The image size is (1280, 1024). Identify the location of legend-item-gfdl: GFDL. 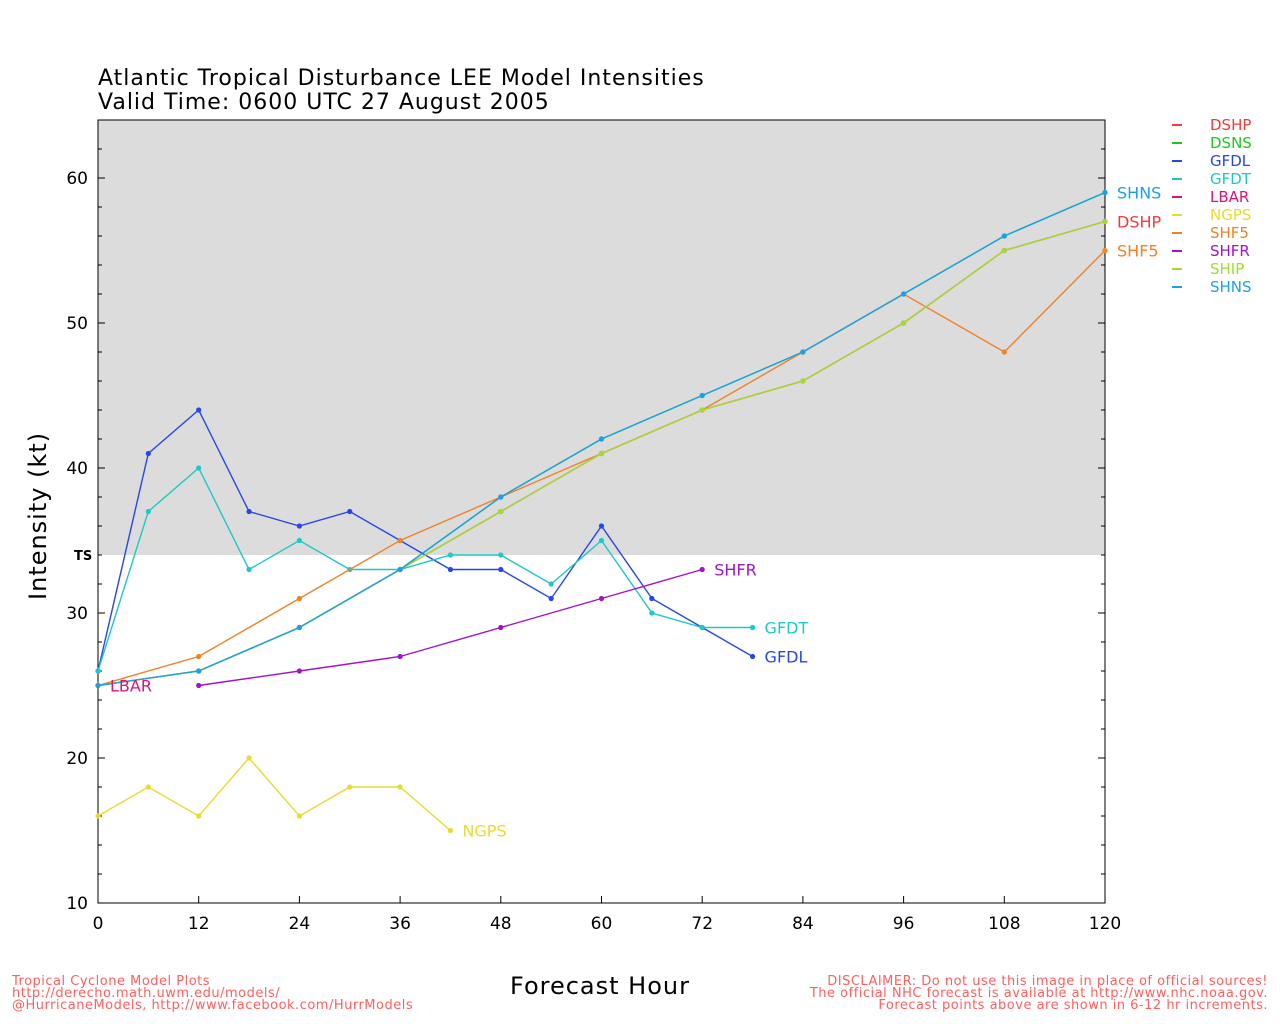
(1212, 161).